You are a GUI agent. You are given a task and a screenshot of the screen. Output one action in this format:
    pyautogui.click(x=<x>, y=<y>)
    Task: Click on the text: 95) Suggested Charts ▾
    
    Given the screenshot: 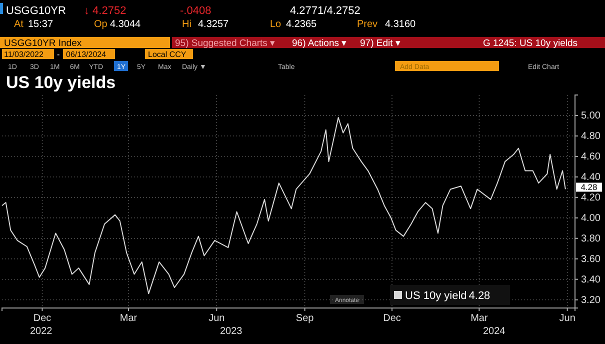 What is the action you would take?
    pyautogui.click(x=225, y=43)
    